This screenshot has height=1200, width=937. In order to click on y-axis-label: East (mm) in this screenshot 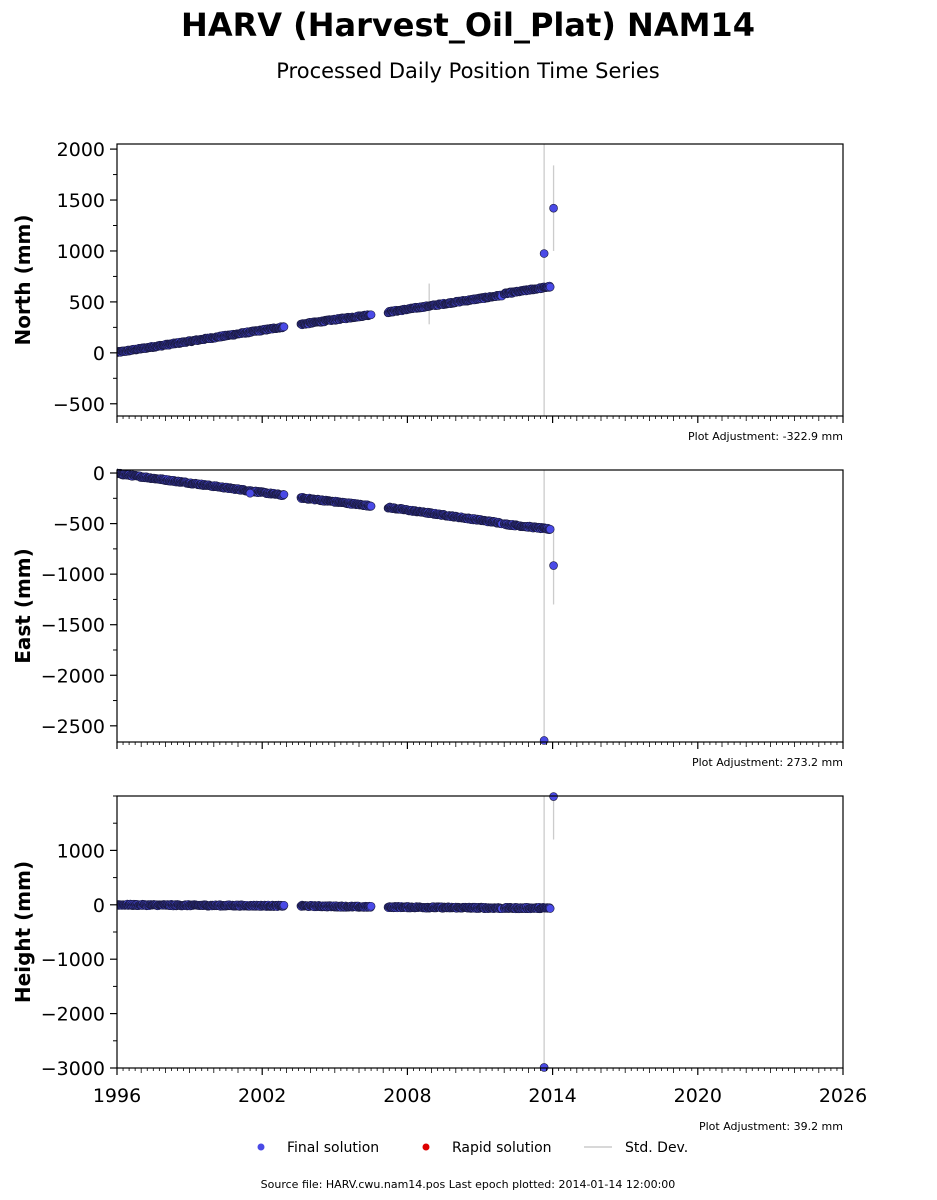, I will do `click(23, 606)`.